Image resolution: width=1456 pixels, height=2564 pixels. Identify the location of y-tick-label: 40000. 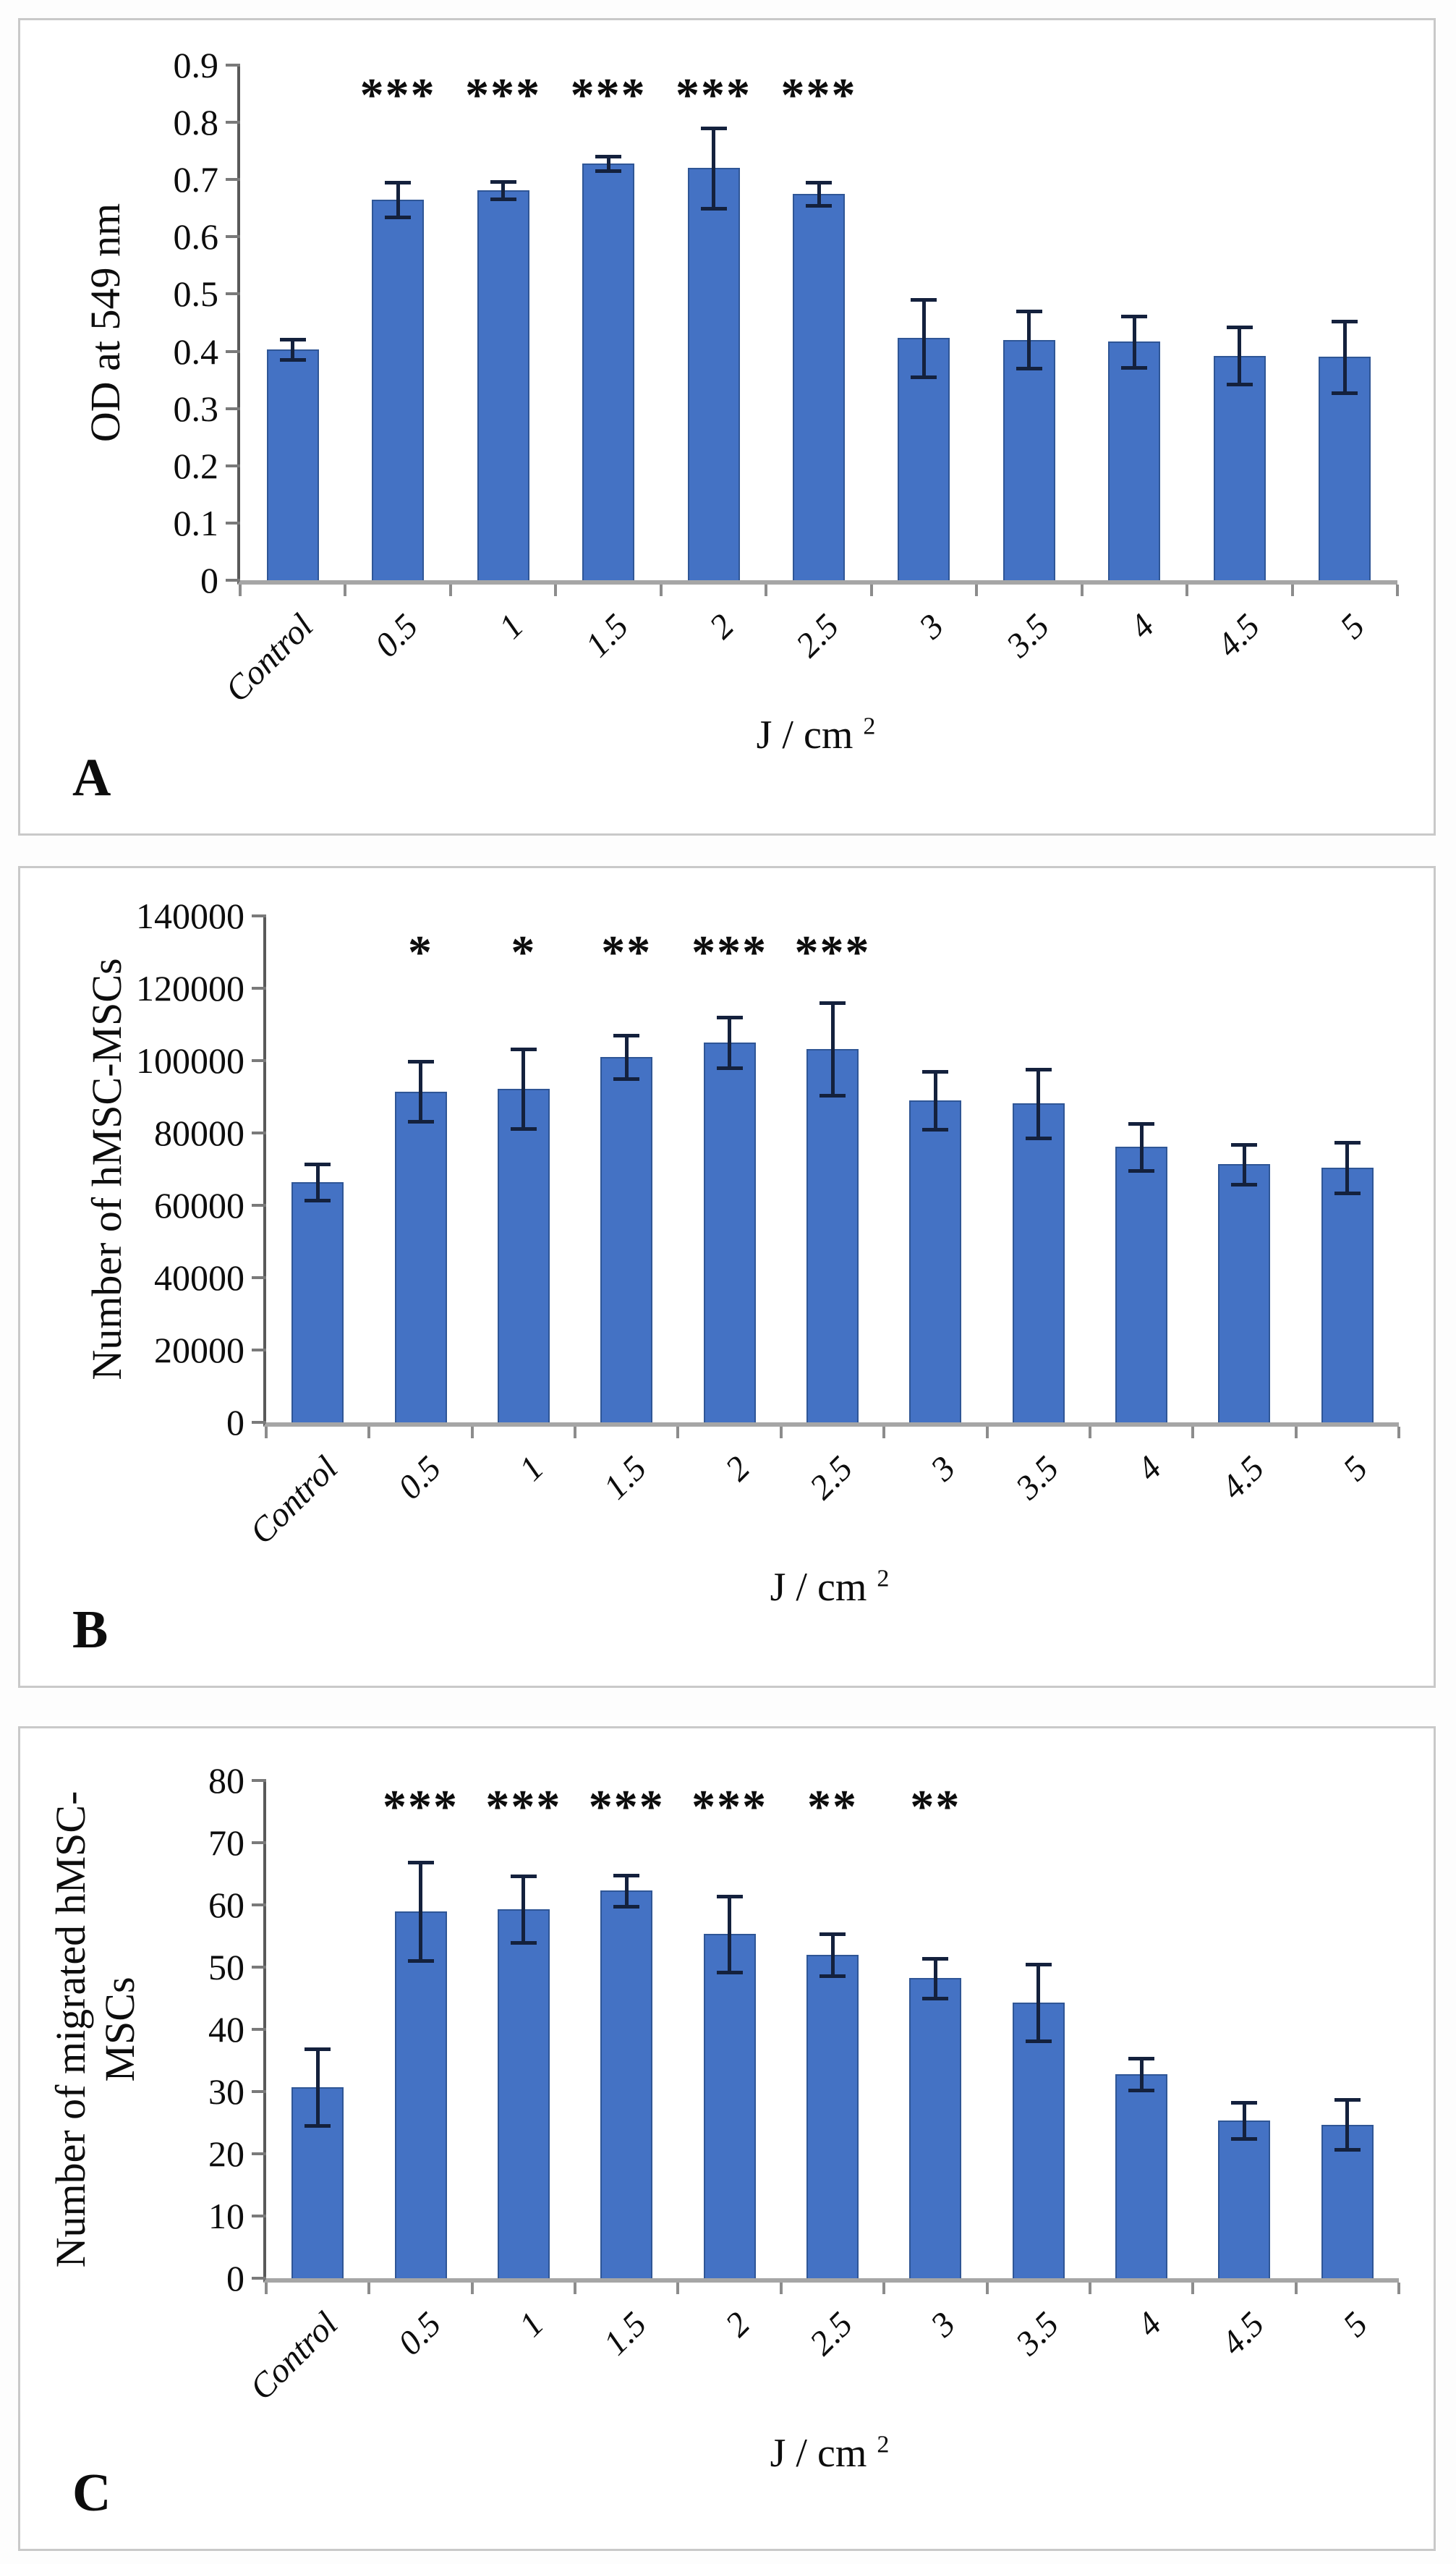
(199, 1277).